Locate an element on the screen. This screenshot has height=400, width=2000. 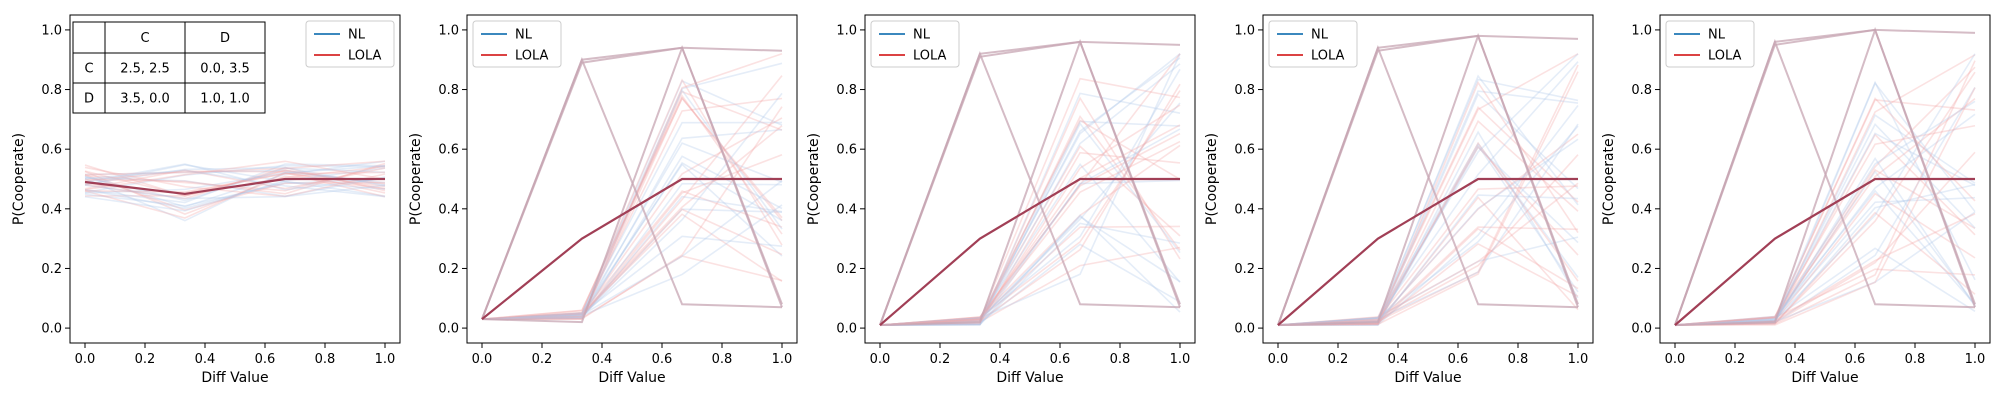
x-tick-label: 0.0 is located at coordinates (482, 359).